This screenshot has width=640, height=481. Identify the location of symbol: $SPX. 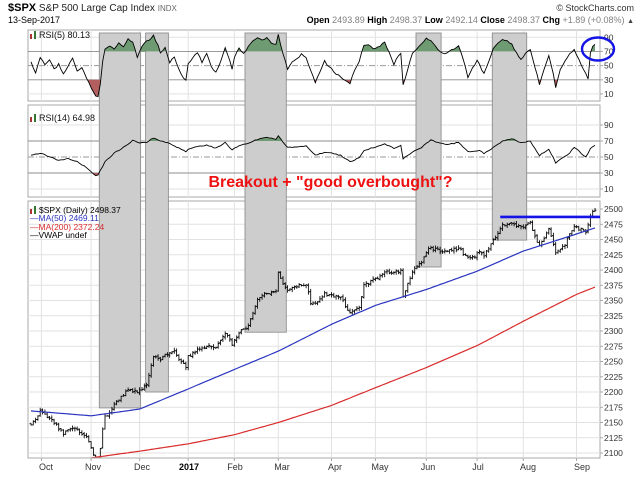
(22, 8).